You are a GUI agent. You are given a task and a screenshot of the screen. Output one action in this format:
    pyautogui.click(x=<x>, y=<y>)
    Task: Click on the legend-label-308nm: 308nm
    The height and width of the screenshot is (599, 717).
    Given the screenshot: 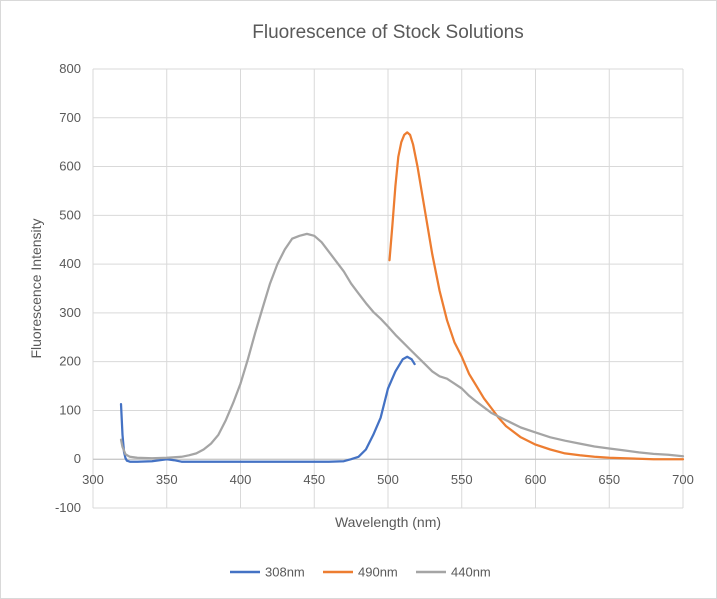 What is the action you would take?
    pyautogui.click(x=285, y=572)
    